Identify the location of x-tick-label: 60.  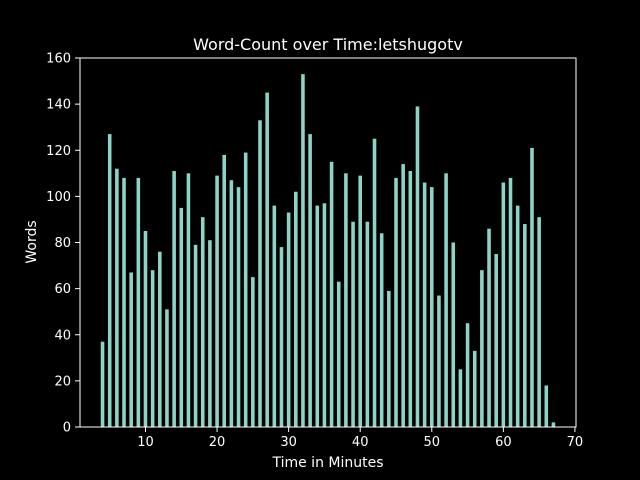
(503, 442).